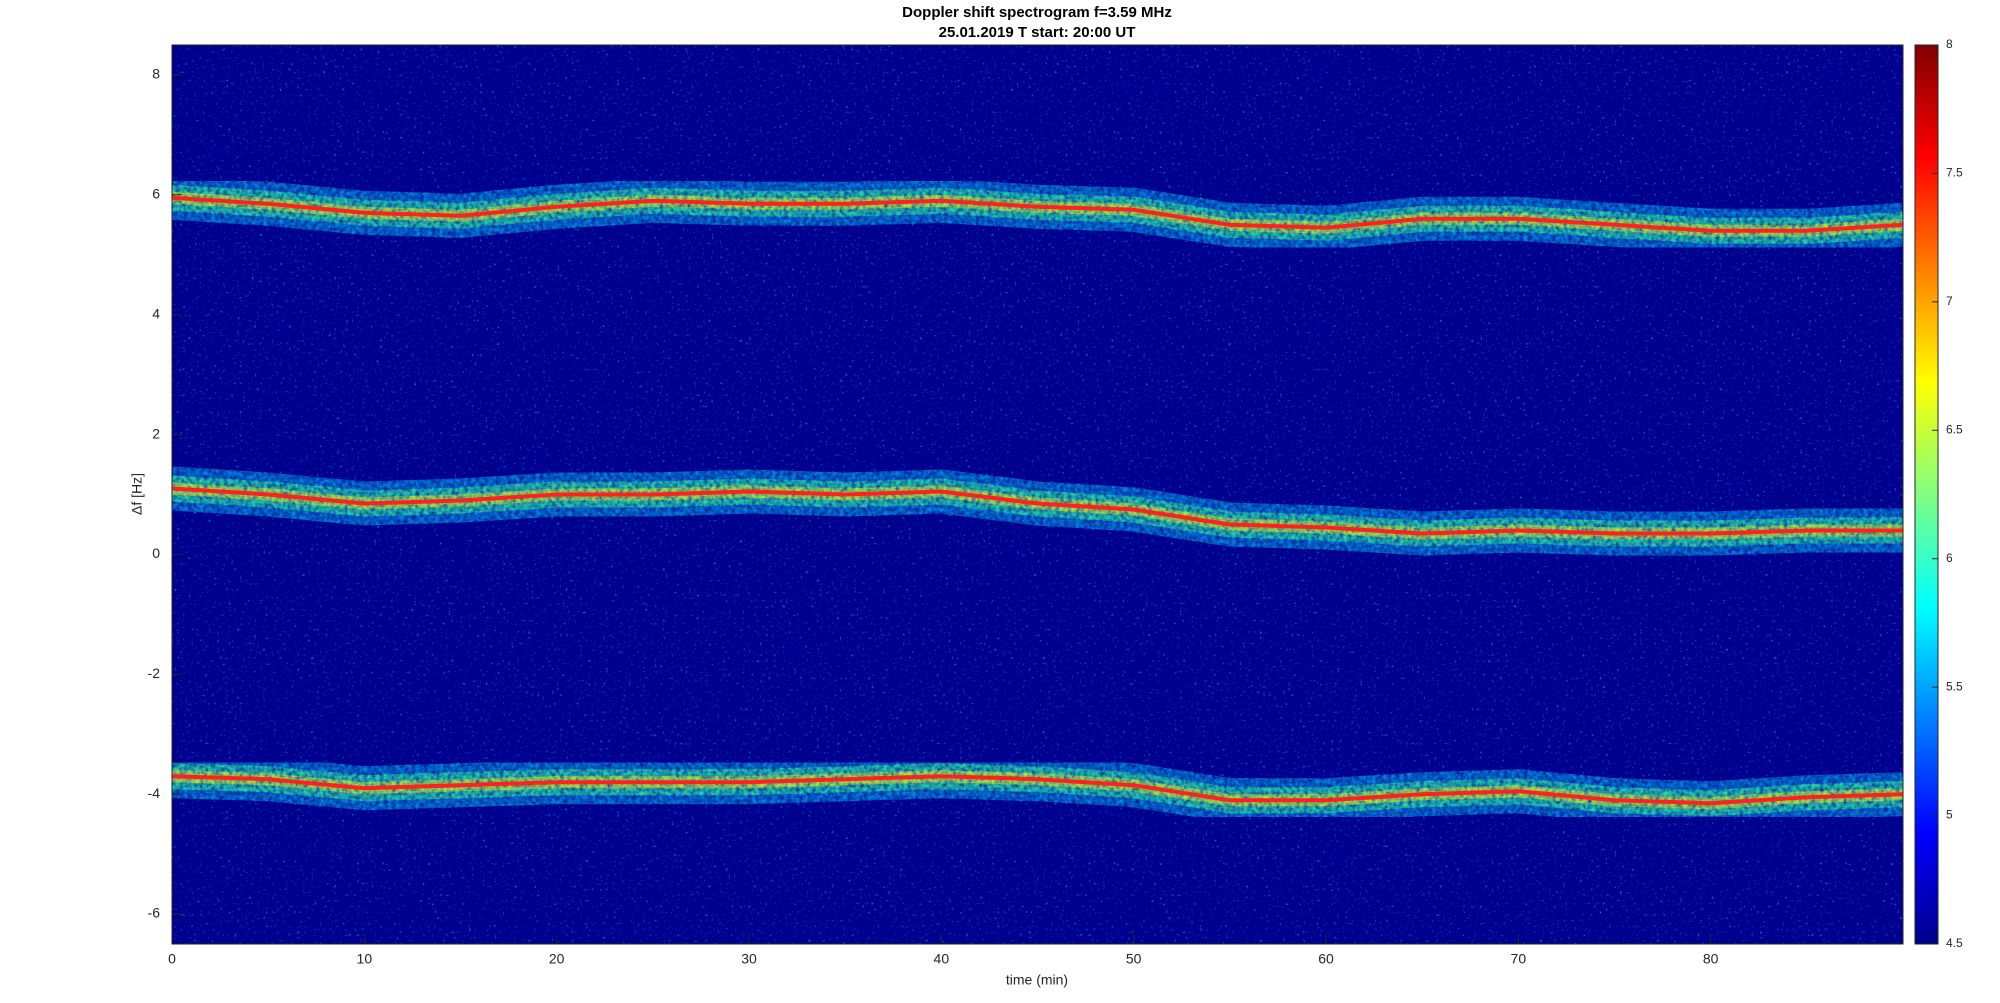 The height and width of the screenshot is (1003, 2000). Describe the element at coordinates (1134, 959) in the screenshot. I see `x-tick-label: 50` at that location.